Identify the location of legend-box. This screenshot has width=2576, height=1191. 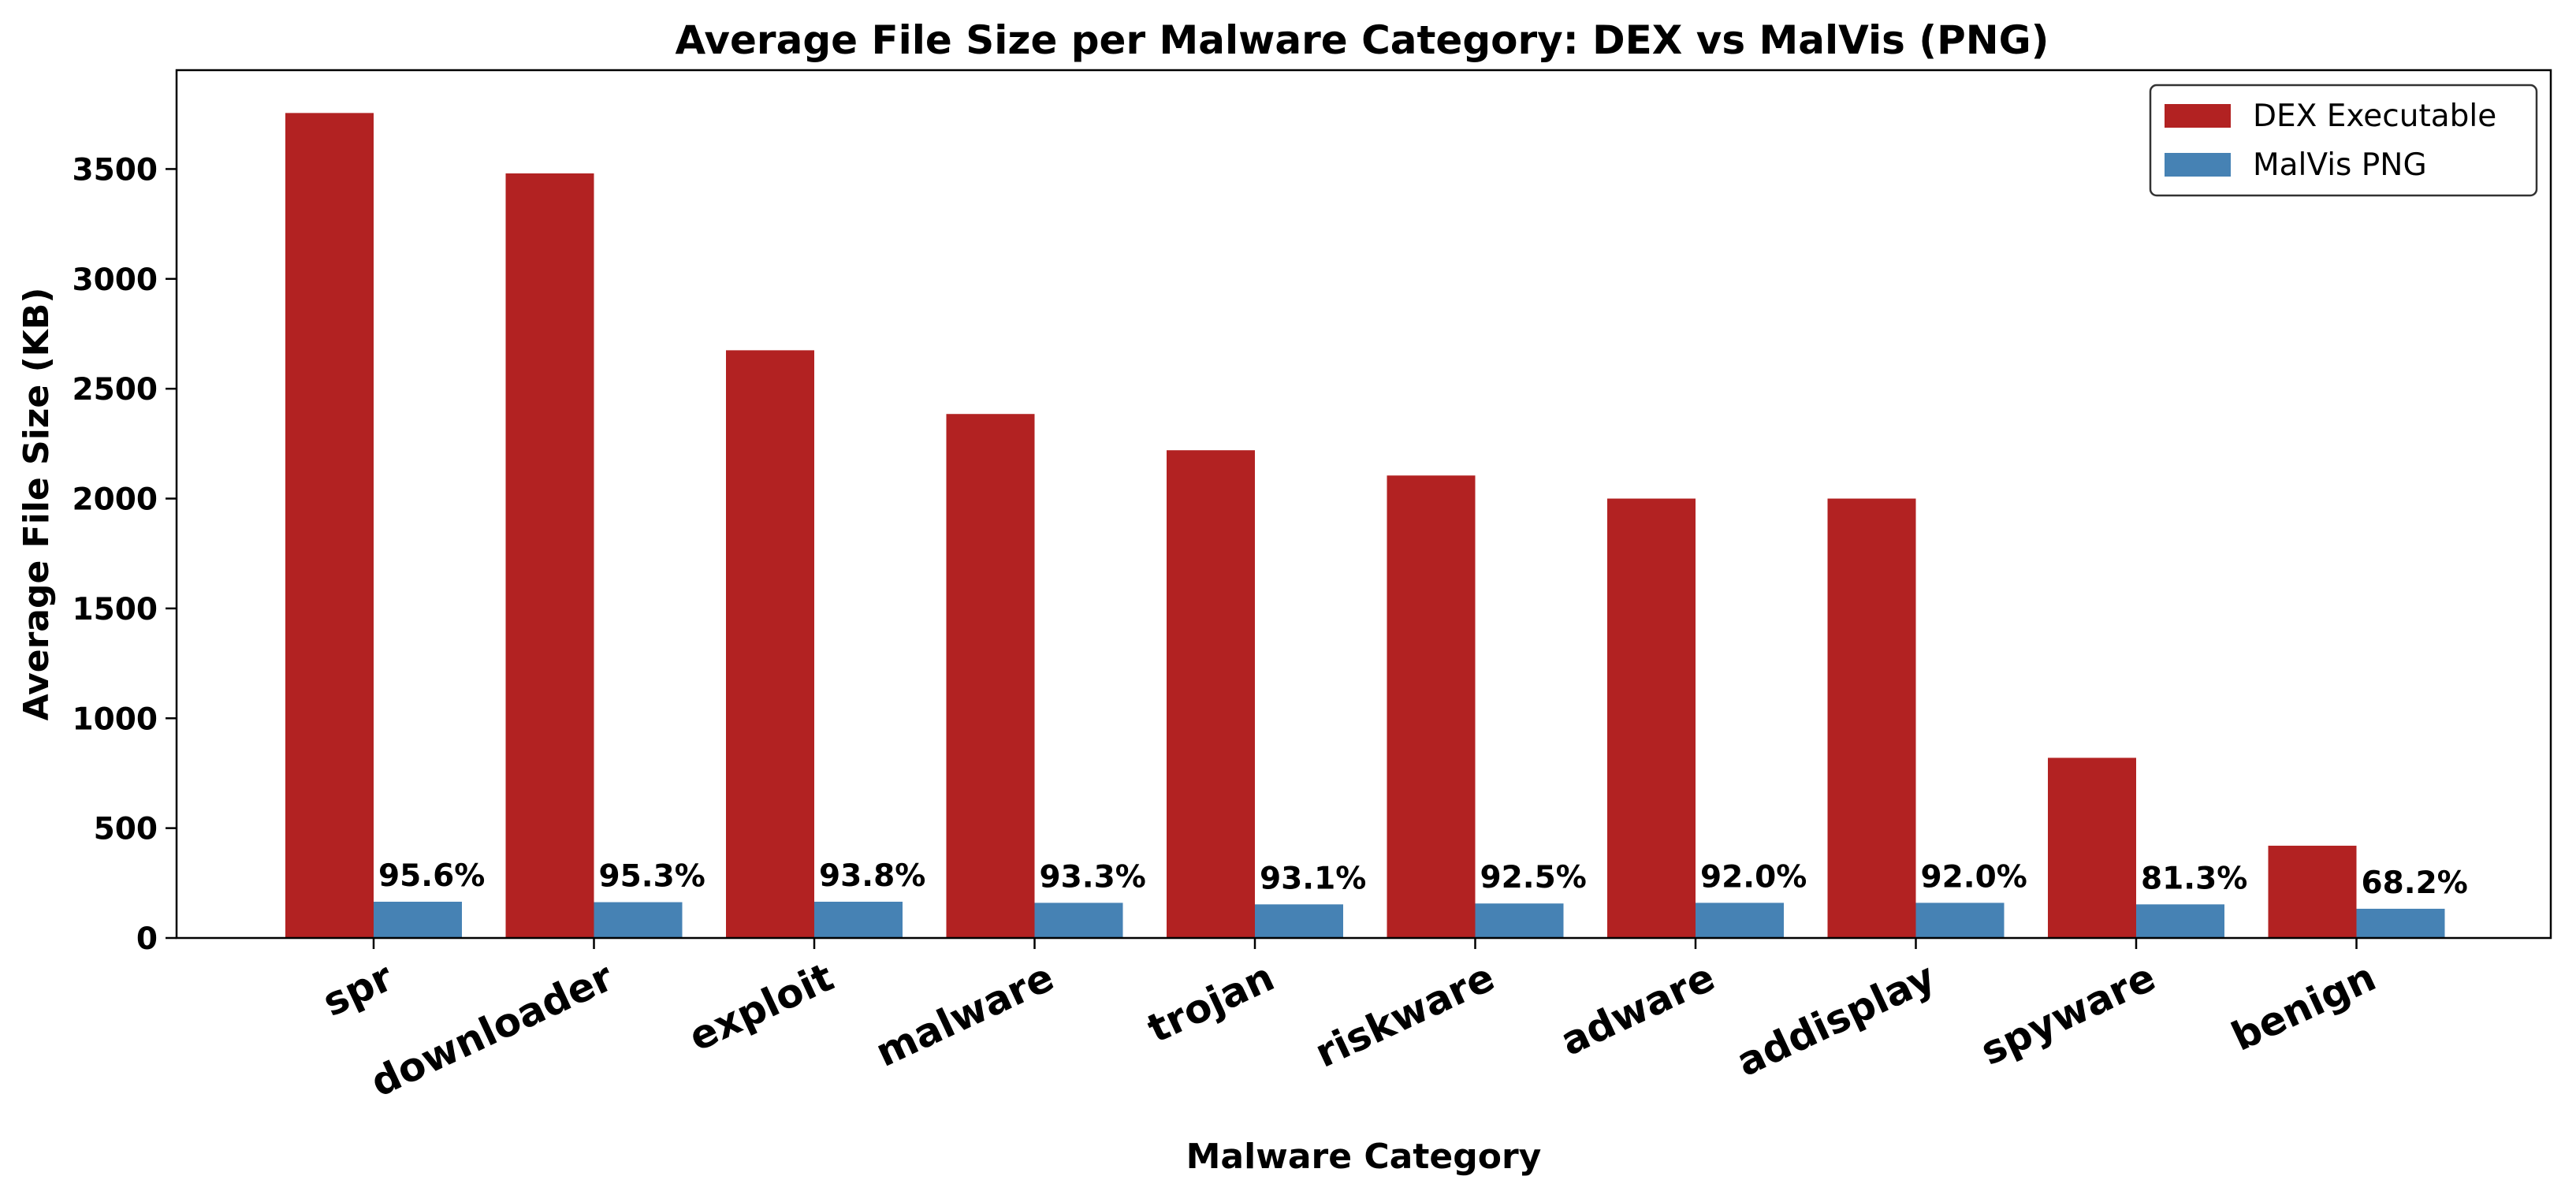
(2343, 141).